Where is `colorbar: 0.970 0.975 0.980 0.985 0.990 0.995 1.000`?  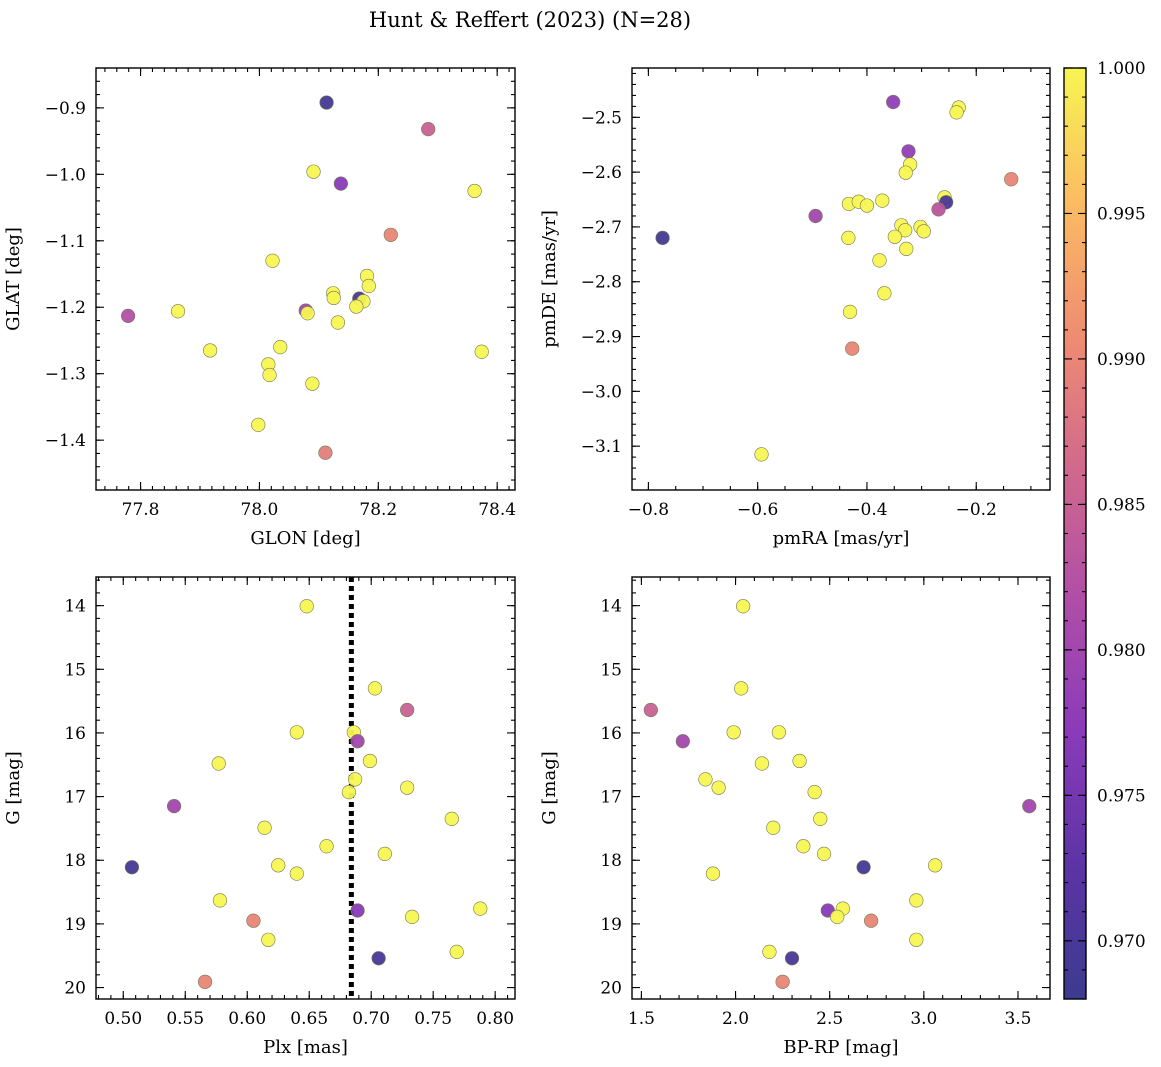
colorbar: 0.970 0.975 0.980 0.985 0.990 0.995 1.000 is located at coordinates (1104, 529).